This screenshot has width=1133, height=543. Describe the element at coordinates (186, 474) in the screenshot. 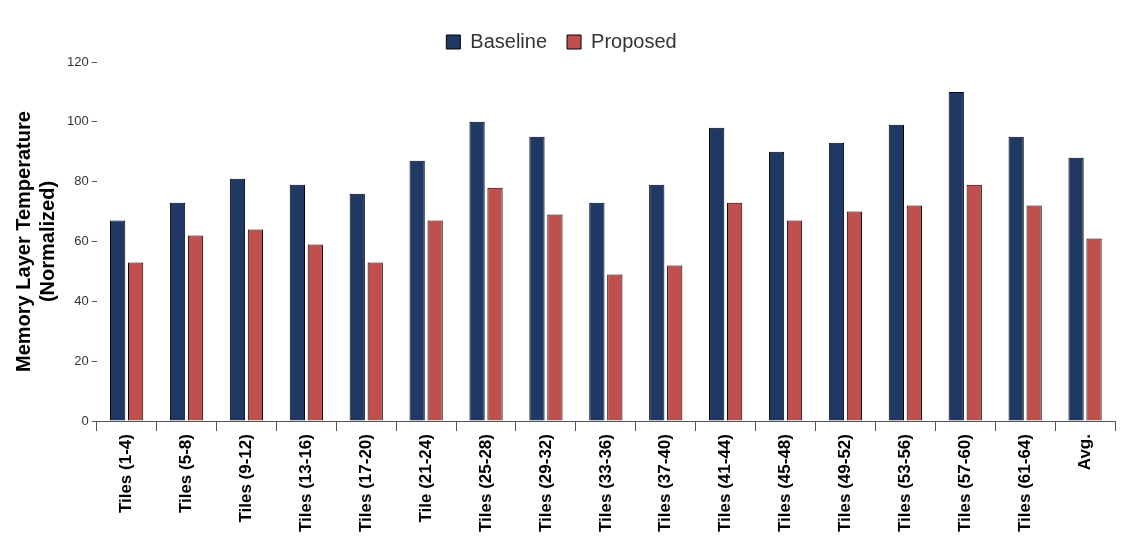

I see `x-tick-label: Tiles (5-8)` at that location.